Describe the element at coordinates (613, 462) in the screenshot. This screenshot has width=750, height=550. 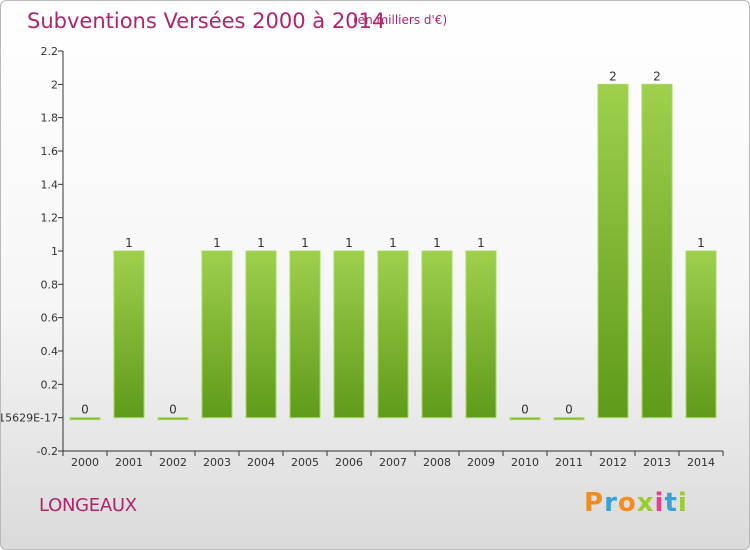
I see `x-tick-label: 2012` at that location.